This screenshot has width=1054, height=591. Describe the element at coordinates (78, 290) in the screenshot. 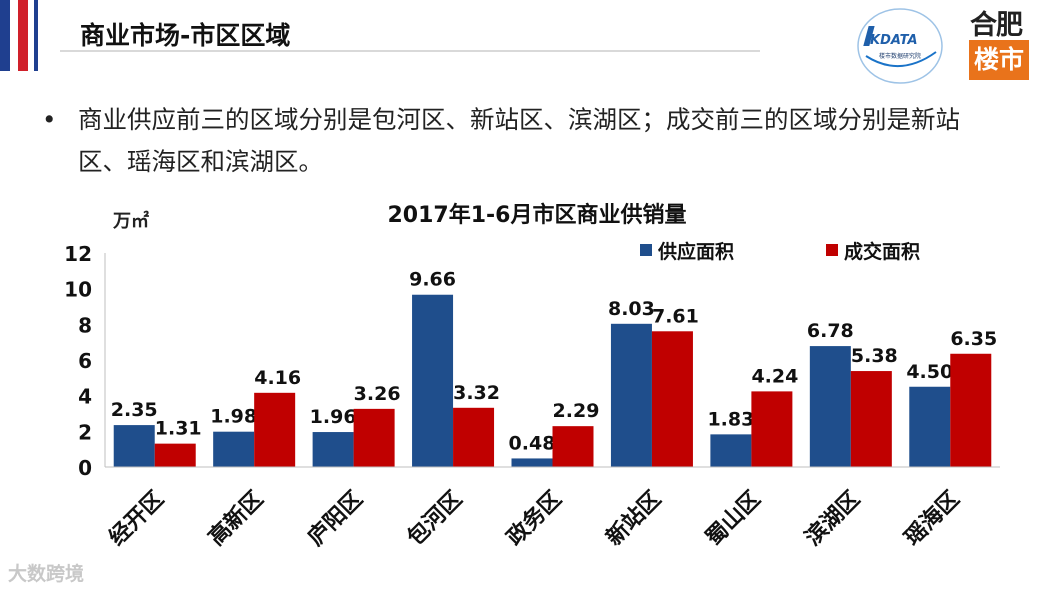

I see `y-tick-label: 10` at that location.